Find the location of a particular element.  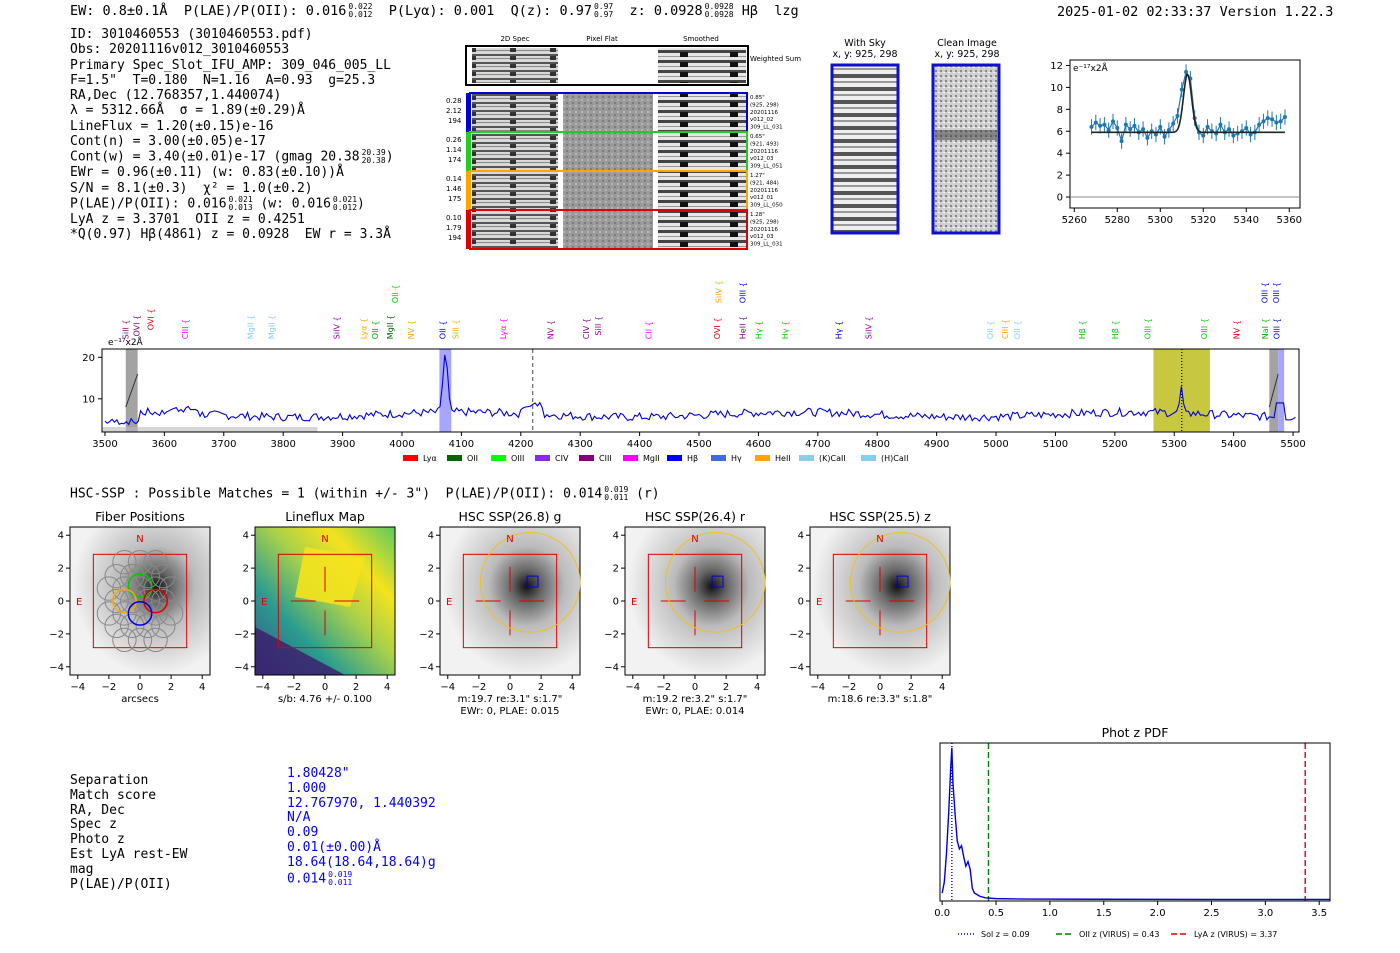

panel-ytick-label: 0 is located at coordinates (431, 602).